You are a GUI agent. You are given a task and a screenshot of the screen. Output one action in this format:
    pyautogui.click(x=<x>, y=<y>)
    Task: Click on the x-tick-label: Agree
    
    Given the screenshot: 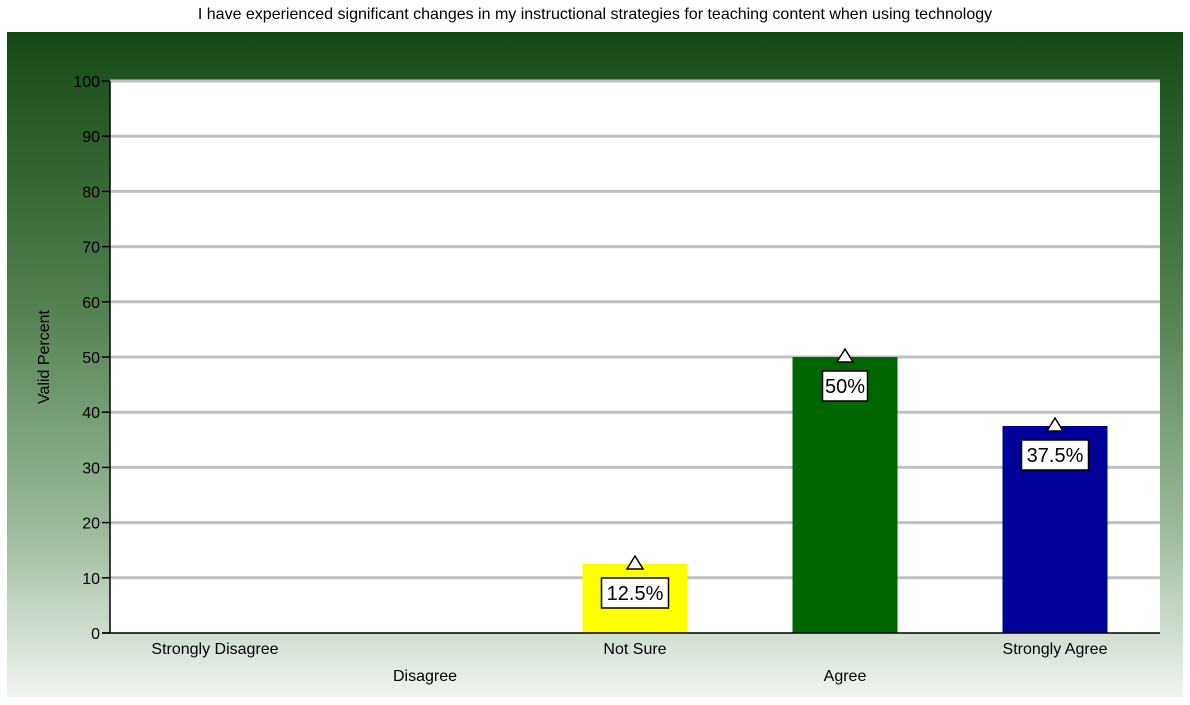 What is the action you would take?
    pyautogui.click(x=845, y=676)
    